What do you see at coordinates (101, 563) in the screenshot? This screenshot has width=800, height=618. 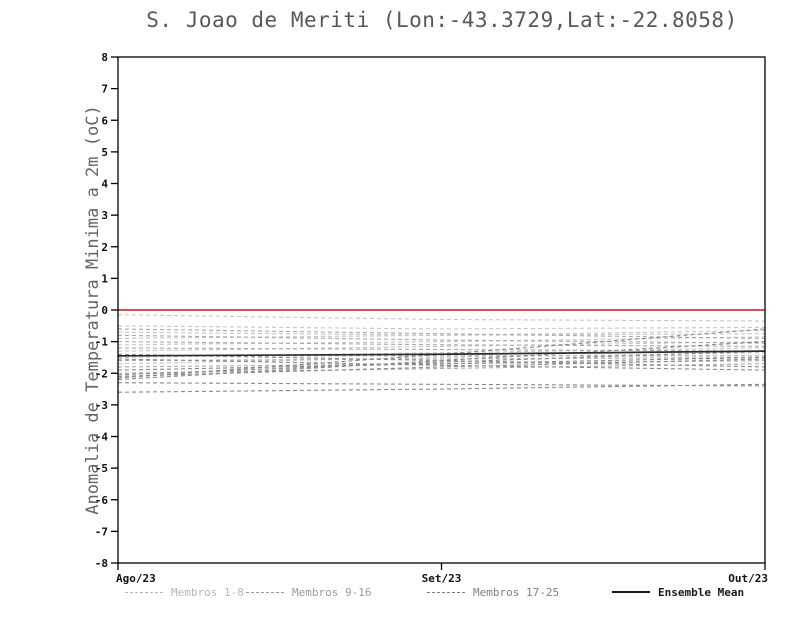 I see `y-tick-label: -8` at bounding box center [101, 563].